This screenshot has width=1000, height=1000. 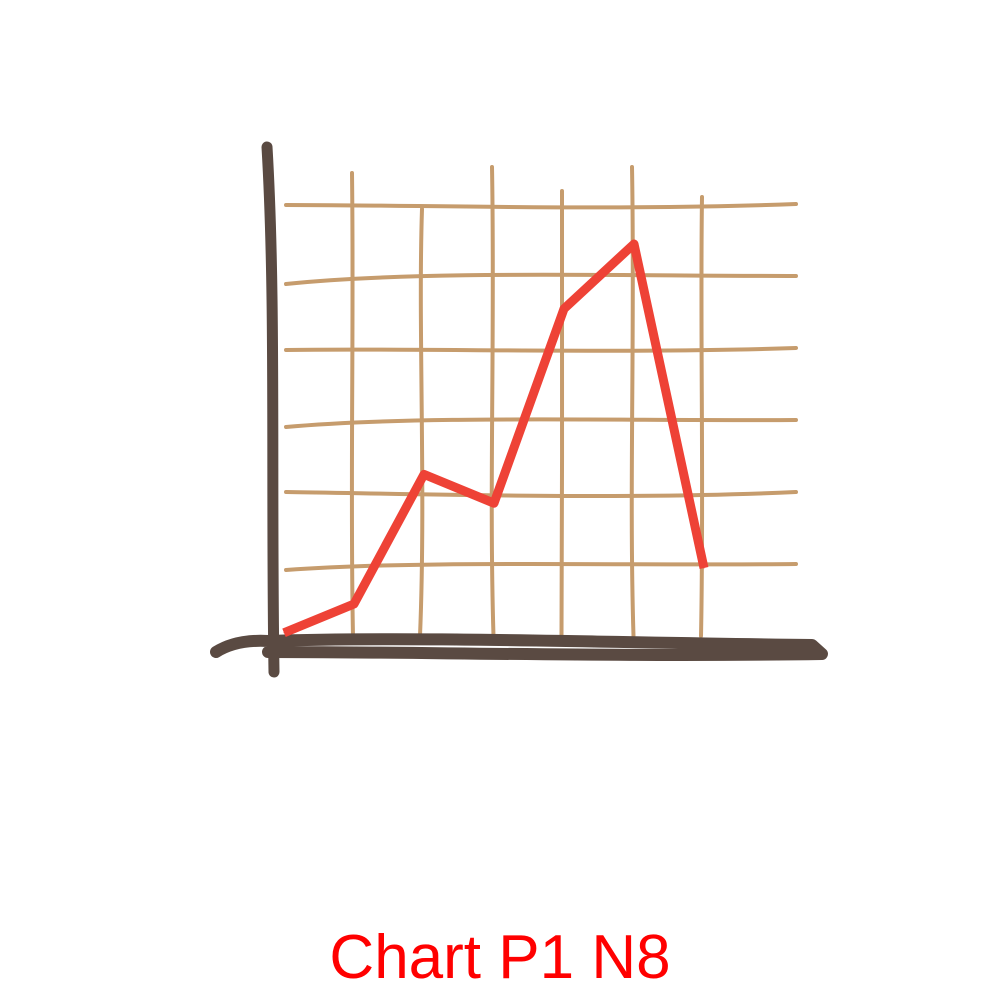 What do you see at coordinates (500, 957) in the screenshot?
I see `chart-caption: Chart P1 N8` at bounding box center [500, 957].